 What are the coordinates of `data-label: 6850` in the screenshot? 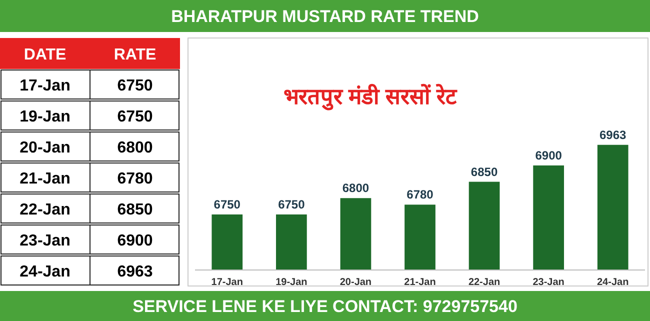 It's located at (484, 171).